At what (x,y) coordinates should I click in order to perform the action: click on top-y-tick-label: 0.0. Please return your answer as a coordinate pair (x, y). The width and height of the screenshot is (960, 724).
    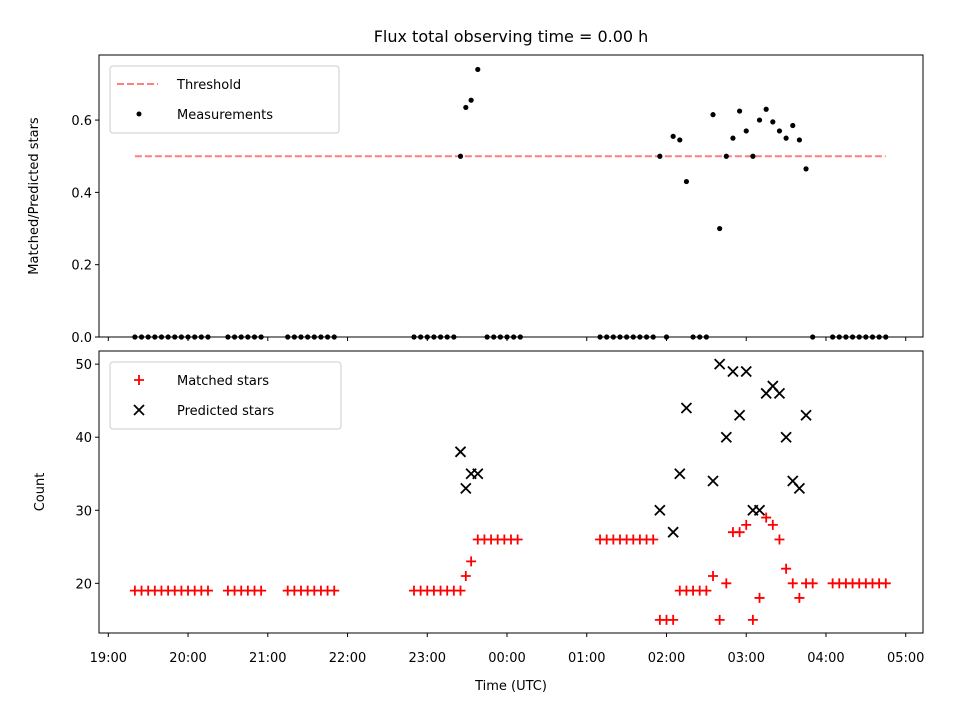
    Looking at the image, I should click on (81, 338).